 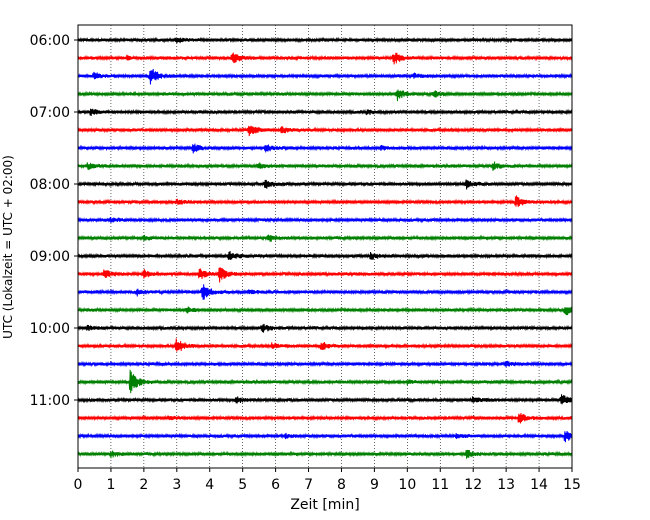 I want to click on x-tick-label: 13, so click(x=506, y=485).